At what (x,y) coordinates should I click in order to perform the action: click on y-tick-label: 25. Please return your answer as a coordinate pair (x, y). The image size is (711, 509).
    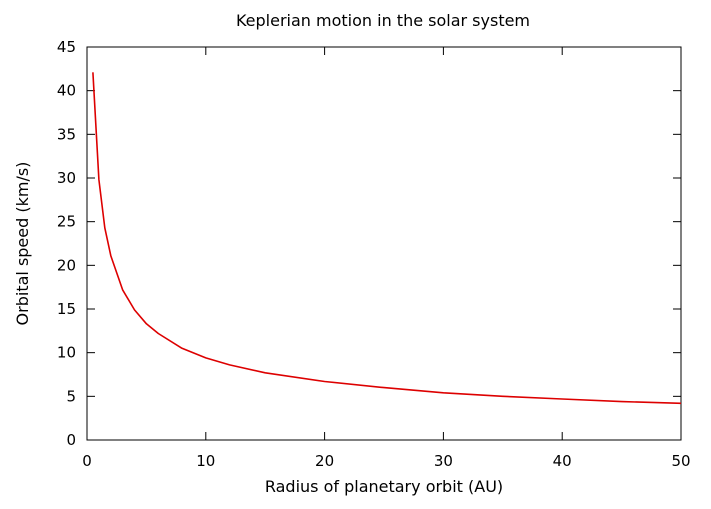
    Looking at the image, I should click on (66, 222).